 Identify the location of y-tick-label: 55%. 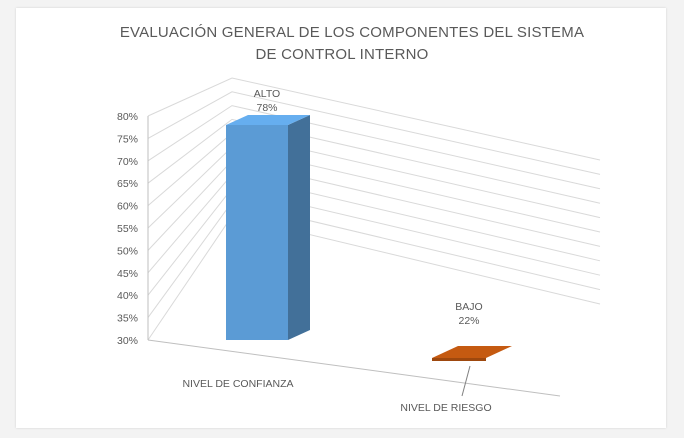
(127, 229).